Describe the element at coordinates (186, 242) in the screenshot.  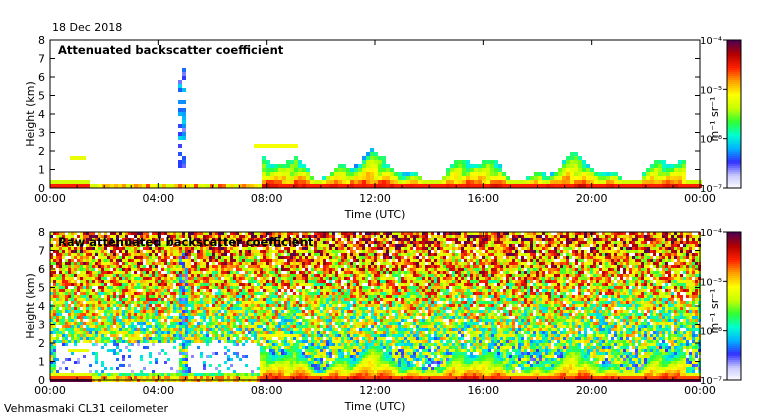
I see `chart-title: Raw attenuated backscatter coefficient` at that location.